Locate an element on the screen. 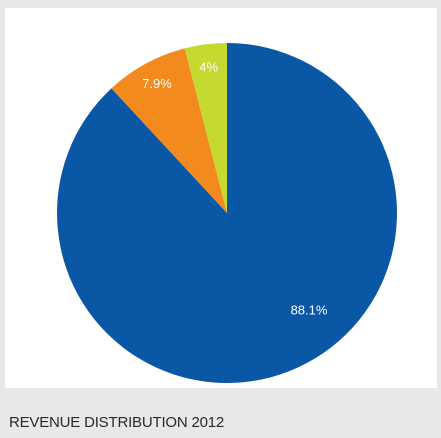 The width and height of the screenshot is (441, 438). chart-title: REVENUE DISTRIBUTION 2012 is located at coordinates (219, 425).